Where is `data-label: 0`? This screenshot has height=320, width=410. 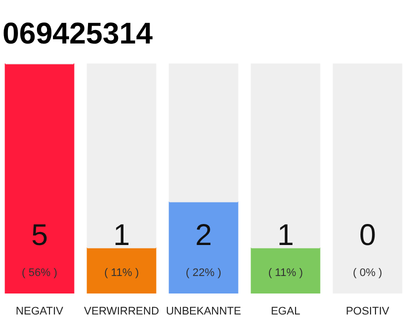 data-label: 0 is located at coordinates (367, 235).